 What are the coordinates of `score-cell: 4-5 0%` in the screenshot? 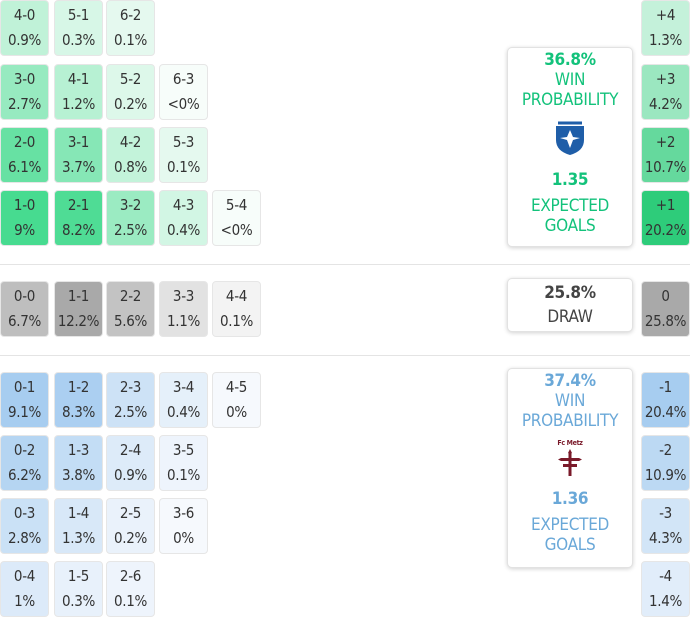 It's located at (236, 400).